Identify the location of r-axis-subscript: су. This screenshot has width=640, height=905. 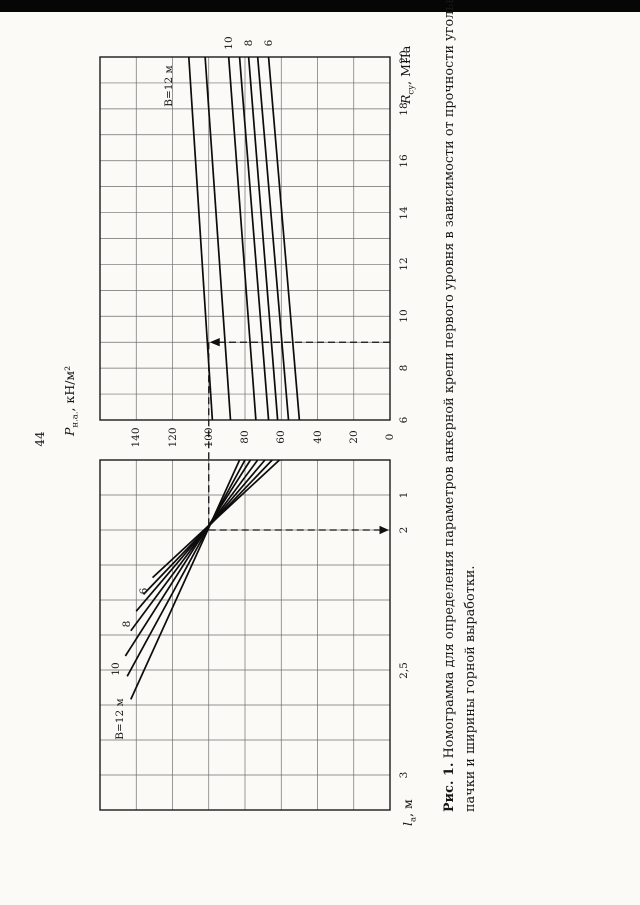
(411, 89).